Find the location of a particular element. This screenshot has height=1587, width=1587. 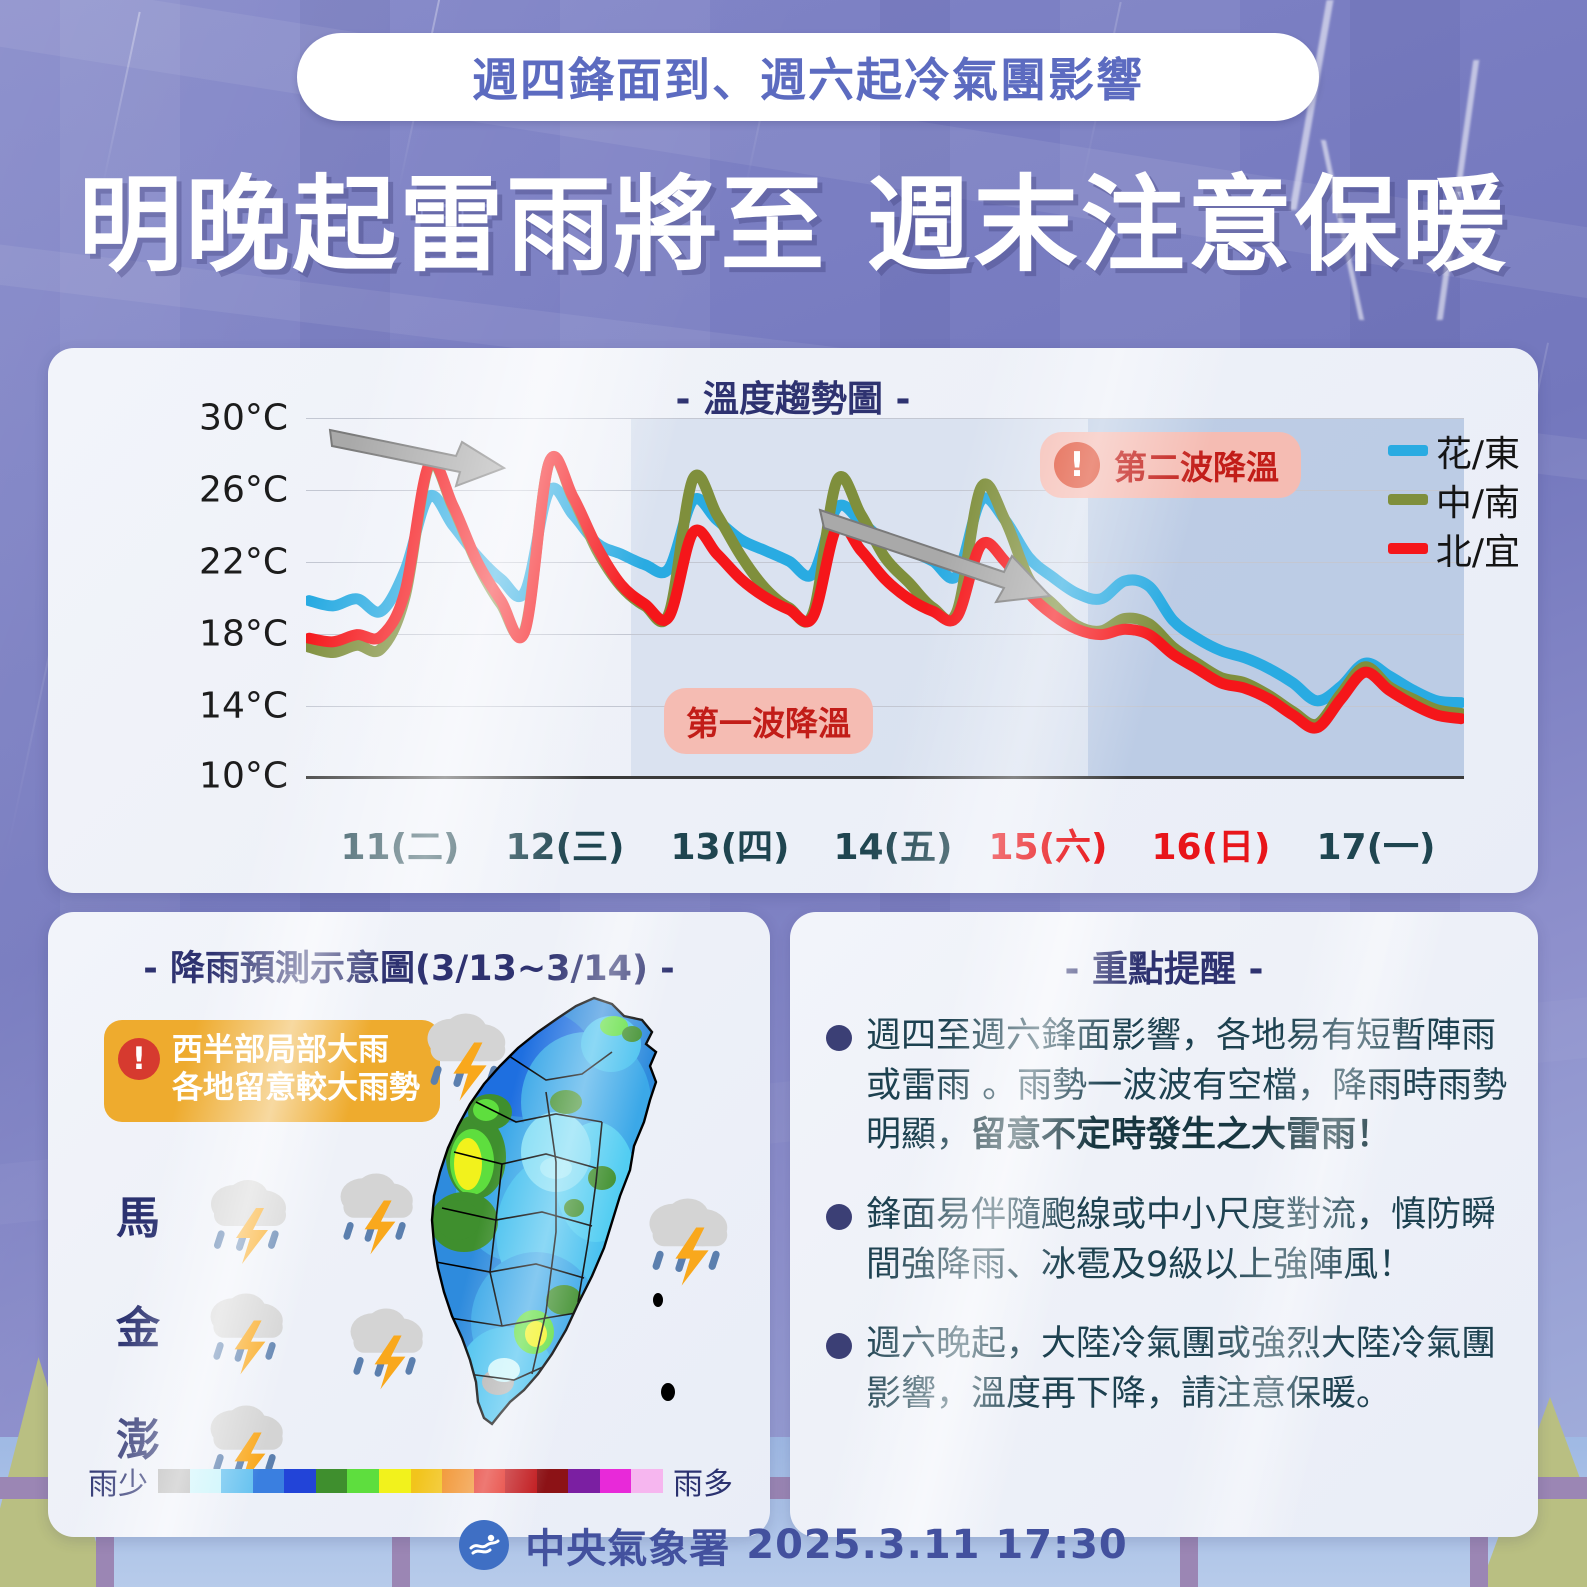

tip-text-1: 鋒面易伴隨颮線或中小尺度對流，慎防瞬間強降雨、冰雹及9級以上強陣風！ is located at coordinates (1190, 1240).